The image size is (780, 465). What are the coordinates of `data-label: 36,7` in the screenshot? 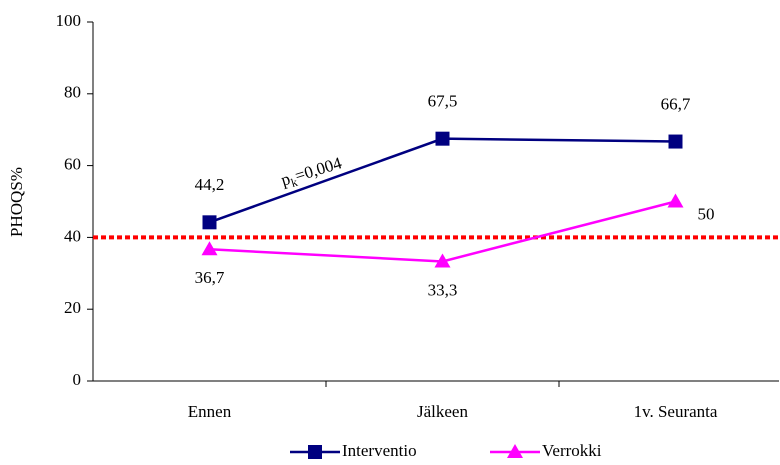 It's located at (210, 277).